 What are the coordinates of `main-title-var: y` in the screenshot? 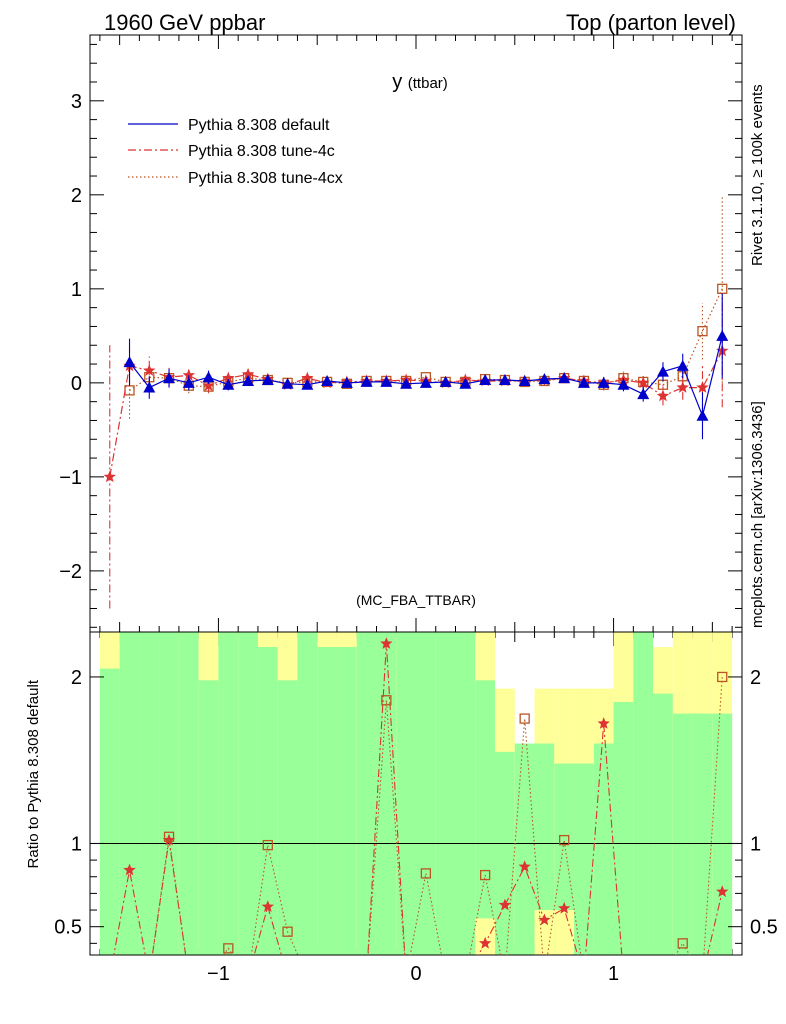 It's located at (397, 82).